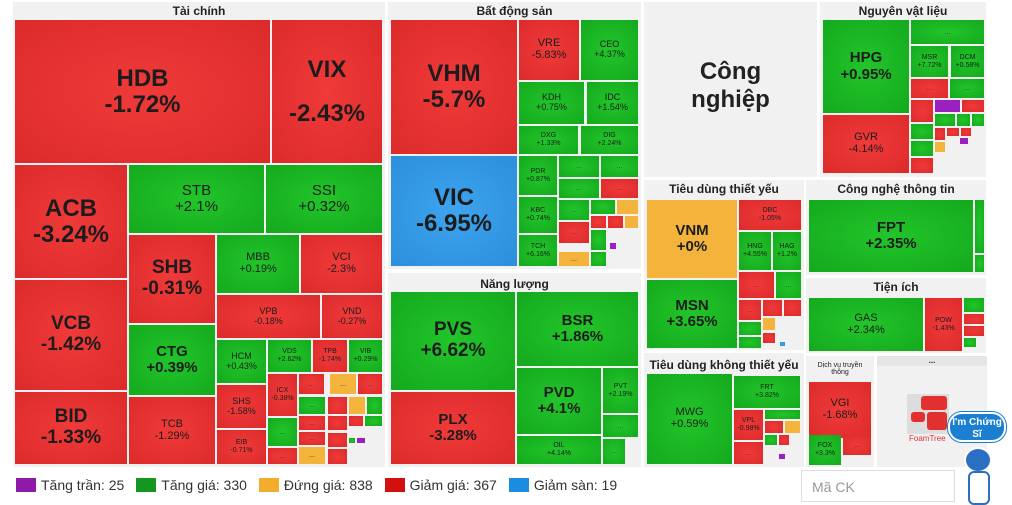 The height and width of the screenshot is (505, 1012). What do you see at coordinates (559, 401) in the screenshot?
I see `tile-PVD: PVD +4.1%` at bounding box center [559, 401].